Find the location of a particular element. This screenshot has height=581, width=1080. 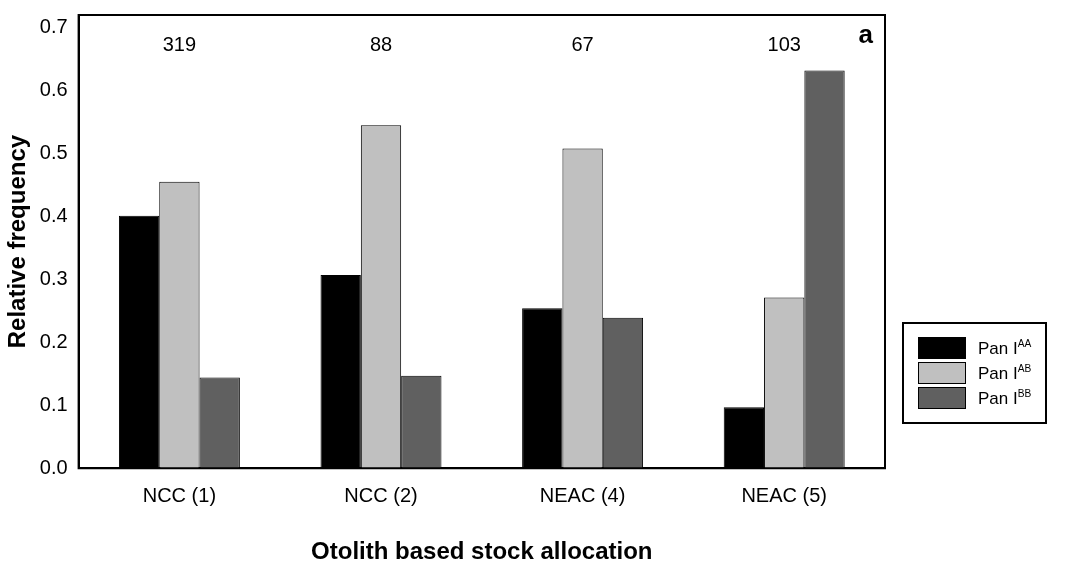

y-tick-label: 0.7 is located at coordinates (53, 26).